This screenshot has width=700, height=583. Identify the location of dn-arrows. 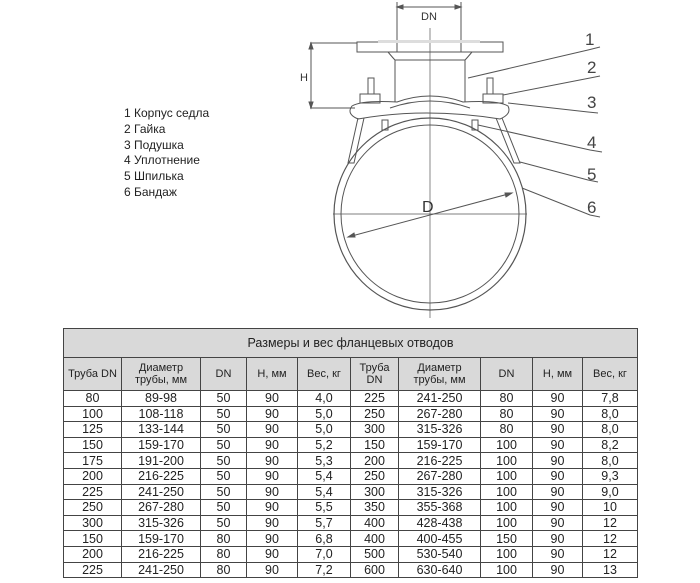
(429, 7).